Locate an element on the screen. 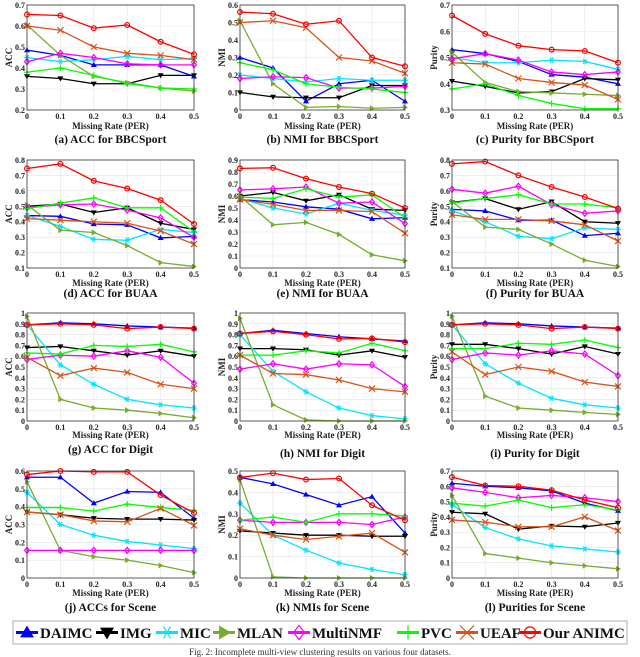 This screenshot has width=640, height=657. y-axis-label: Purity is located at coordinates (434, 213).